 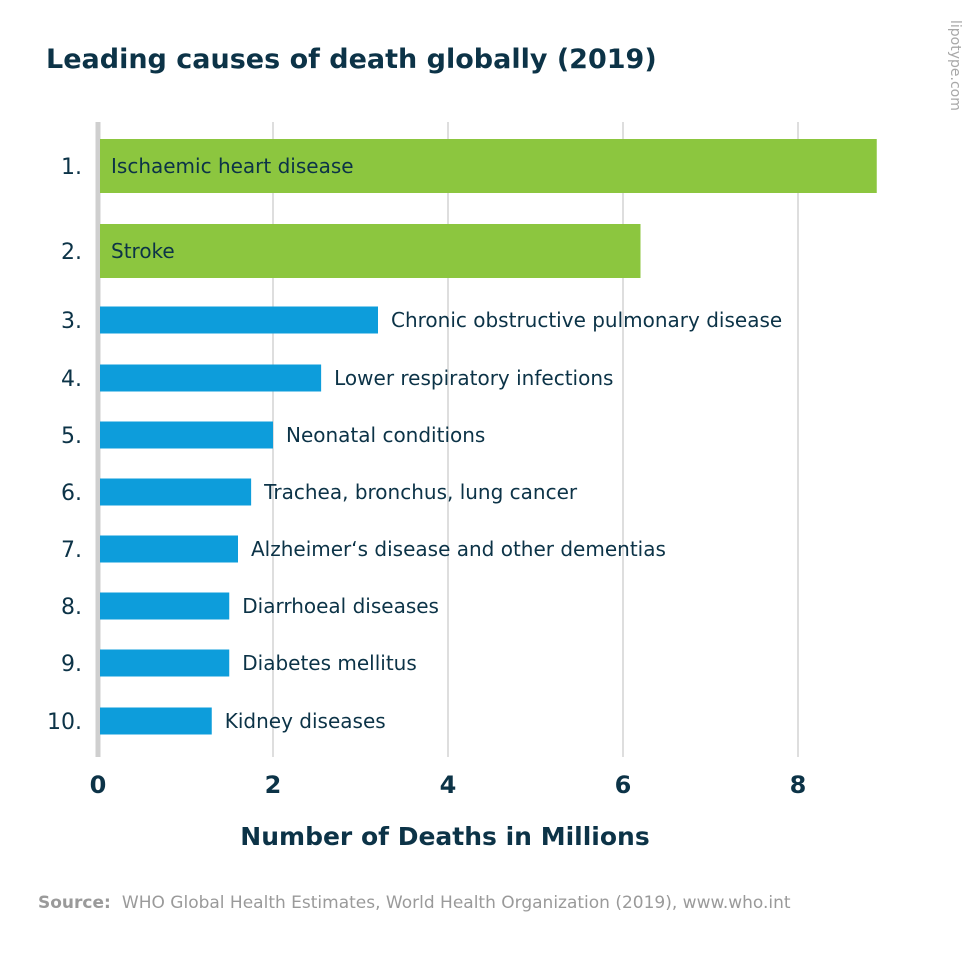 I want to click on rank-label: 2., so click(x=71, y=252).